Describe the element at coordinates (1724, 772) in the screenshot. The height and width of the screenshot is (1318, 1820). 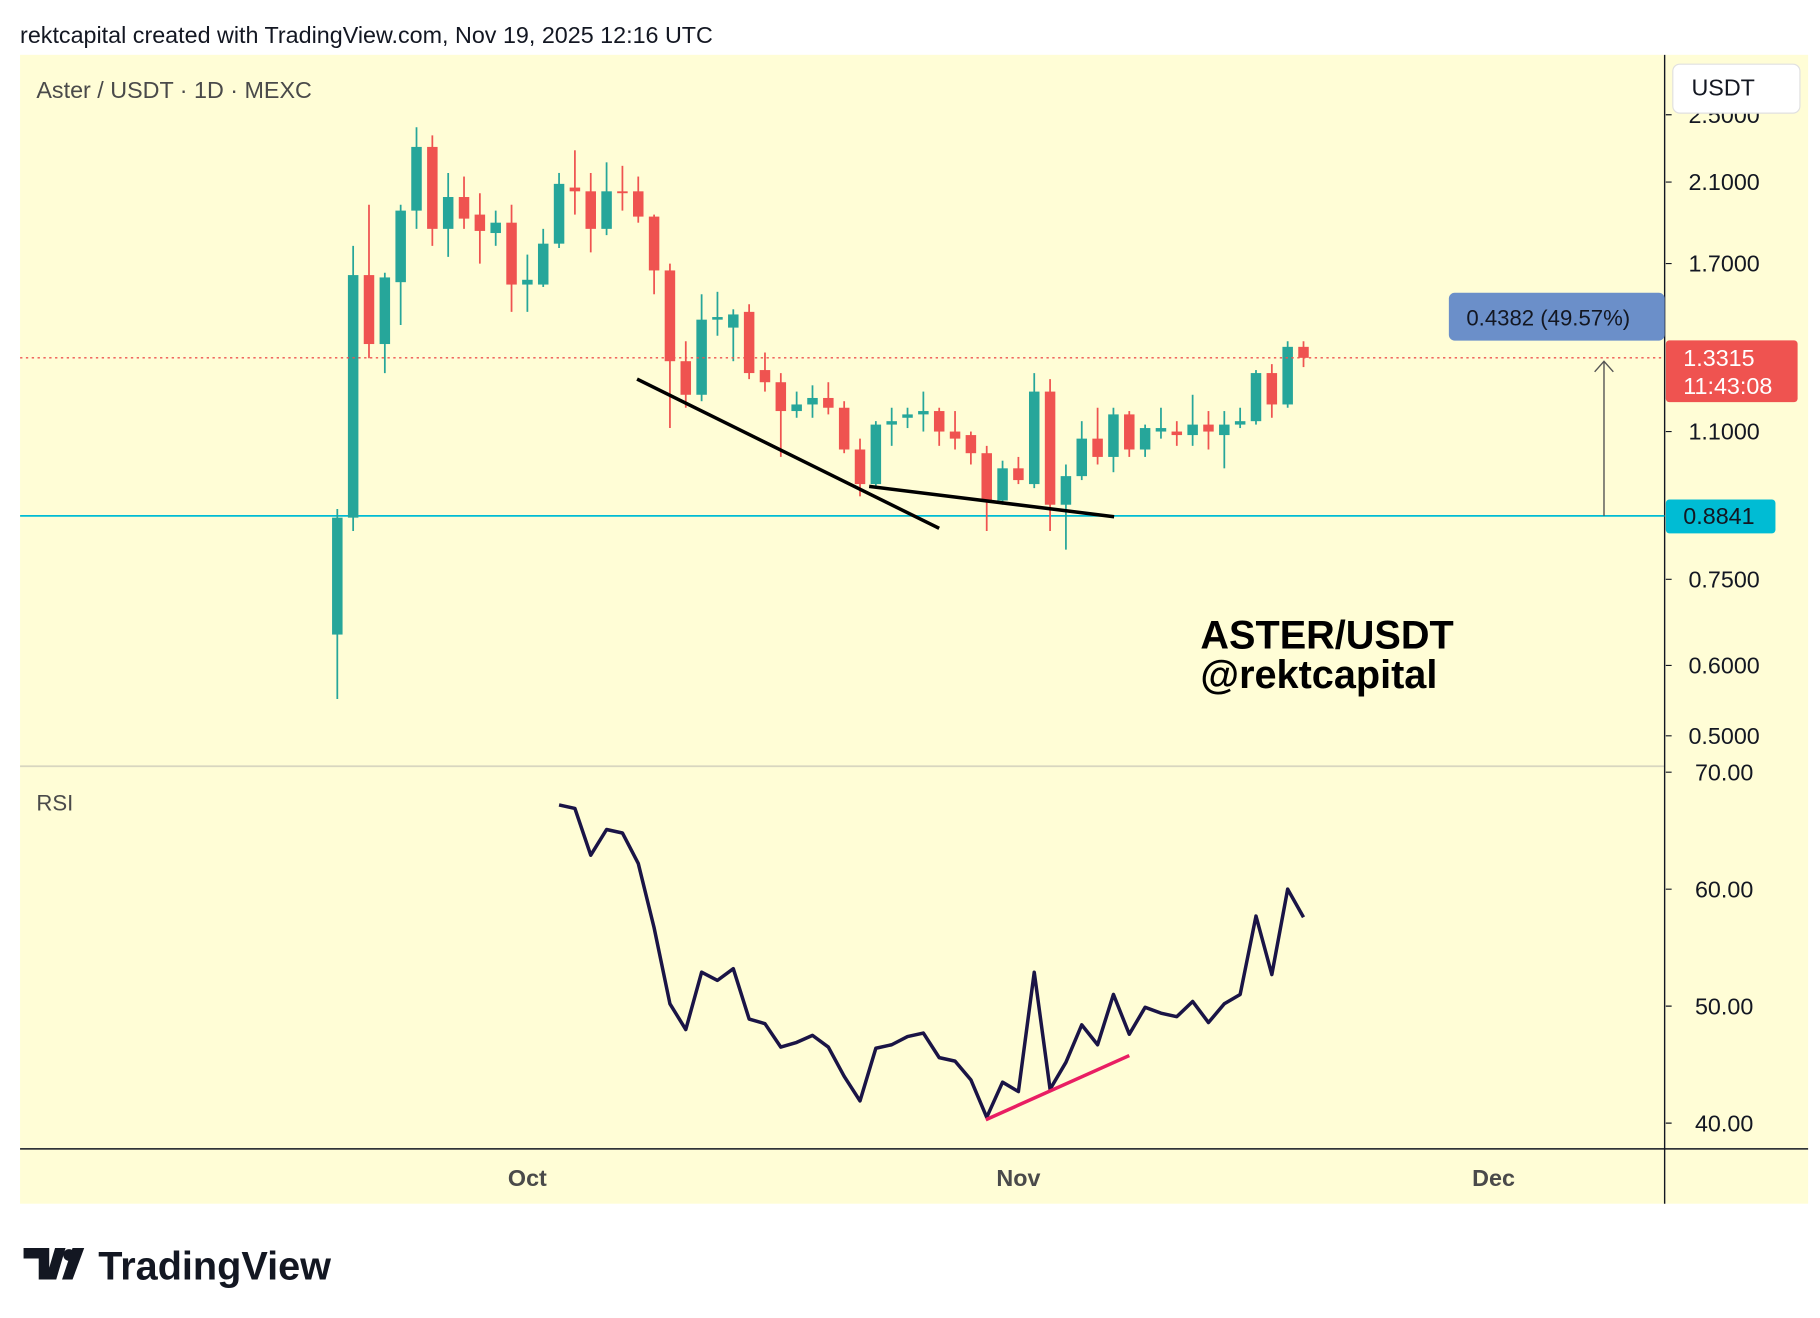
I see `y-tick-label: 70.00` at that location.